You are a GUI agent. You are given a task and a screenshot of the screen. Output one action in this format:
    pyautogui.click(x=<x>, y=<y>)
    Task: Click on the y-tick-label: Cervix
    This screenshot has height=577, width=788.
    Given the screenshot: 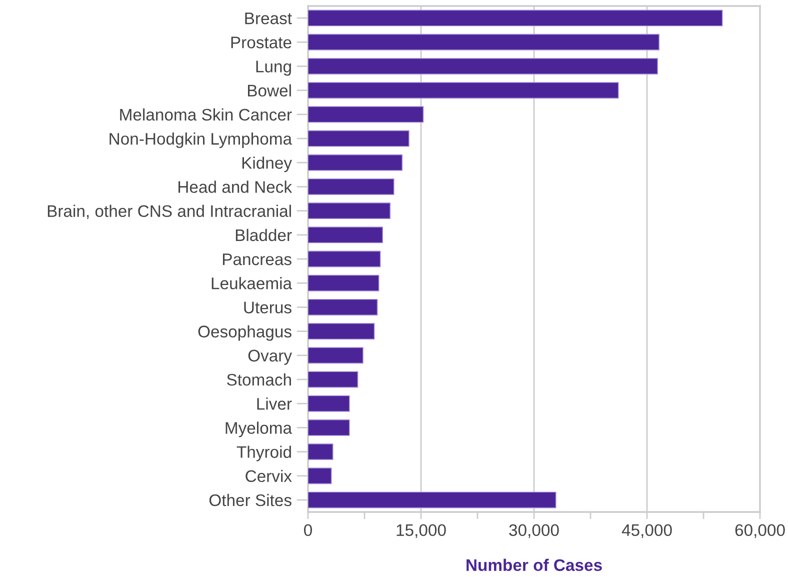 What is the action you would take?
    pyautogui.click(x=269, y=476)
    